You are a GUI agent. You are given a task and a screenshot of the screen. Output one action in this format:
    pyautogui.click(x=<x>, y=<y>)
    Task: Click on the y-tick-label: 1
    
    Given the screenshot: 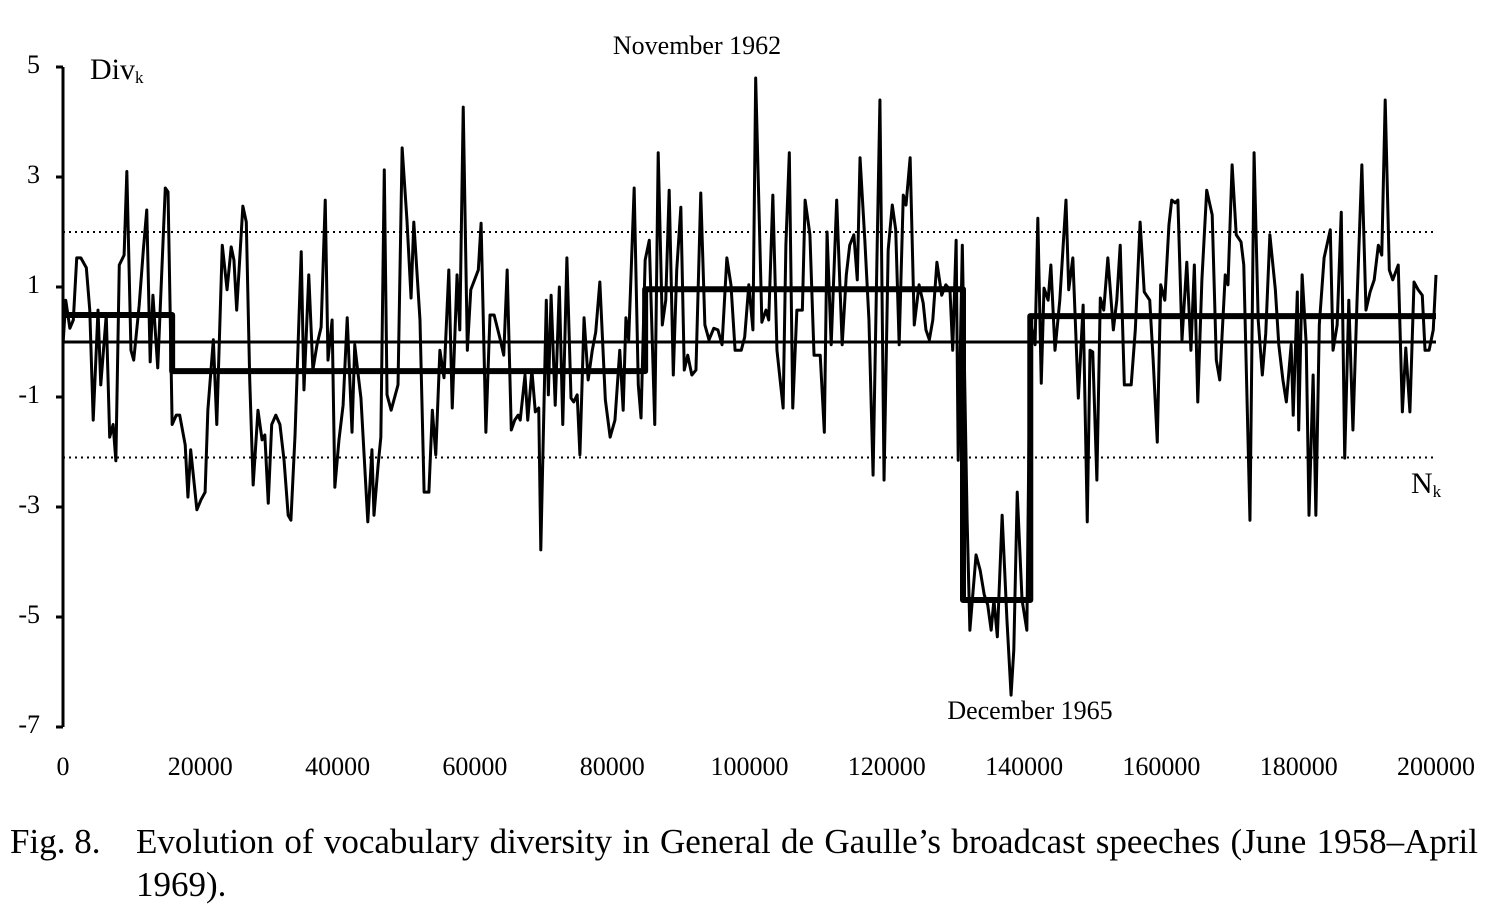 What is the action you would take?
    pyautogui.click(x=33, y=284)
    